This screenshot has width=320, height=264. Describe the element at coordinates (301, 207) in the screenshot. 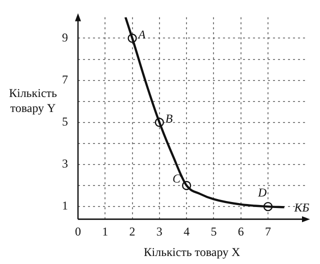

I see `annotation: КБ` at that location.